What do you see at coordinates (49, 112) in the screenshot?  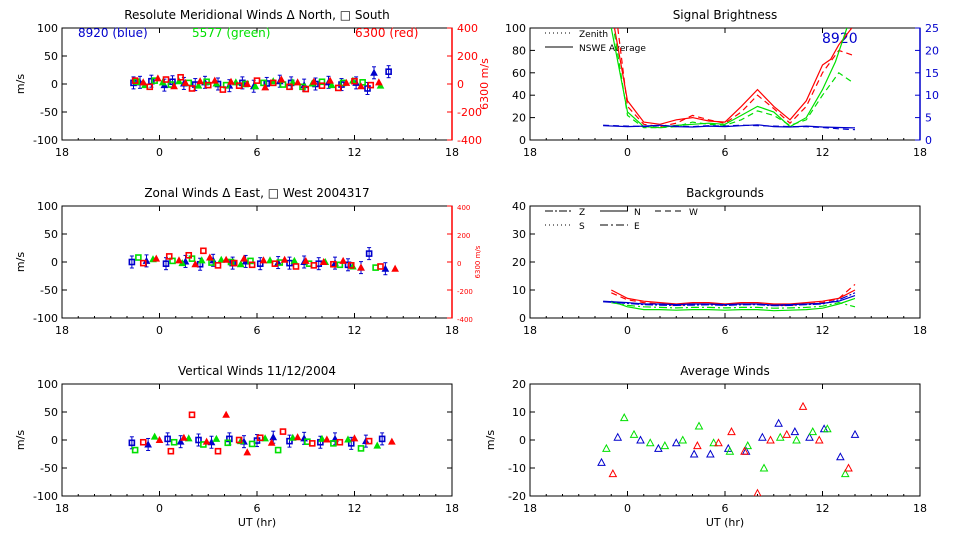 I see `merid-y-tick-label: -50` at bounding box center [49, 112].